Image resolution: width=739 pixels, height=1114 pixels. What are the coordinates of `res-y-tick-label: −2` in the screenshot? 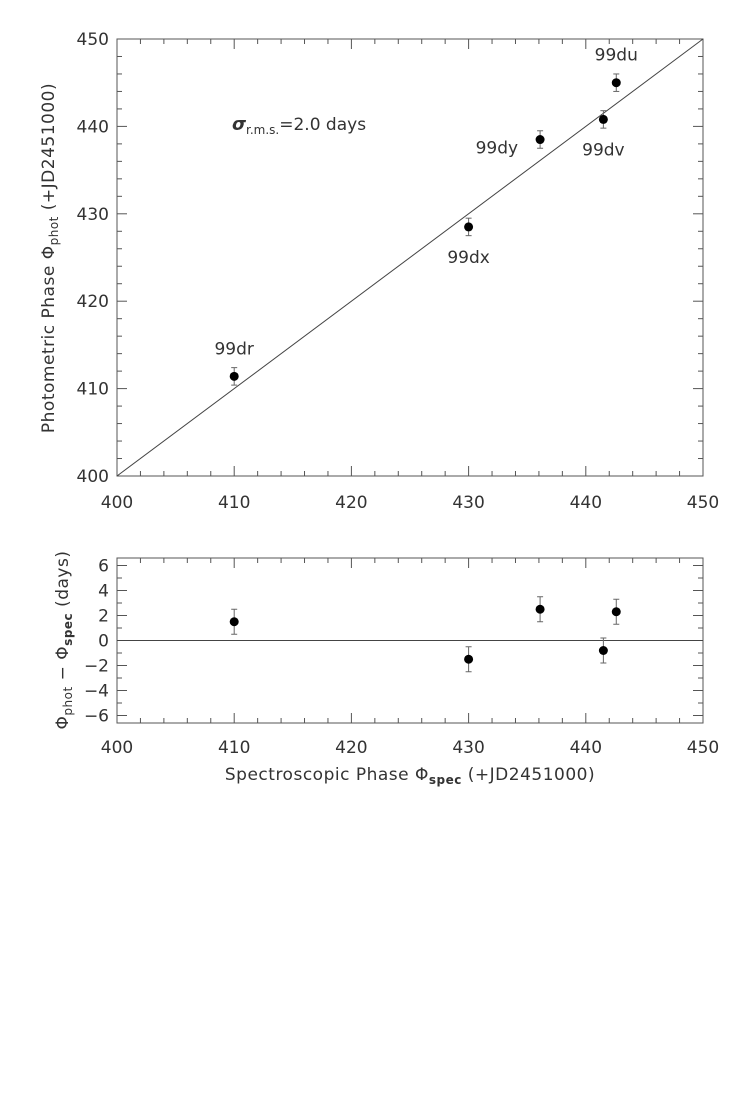 It's located at (96, 667).